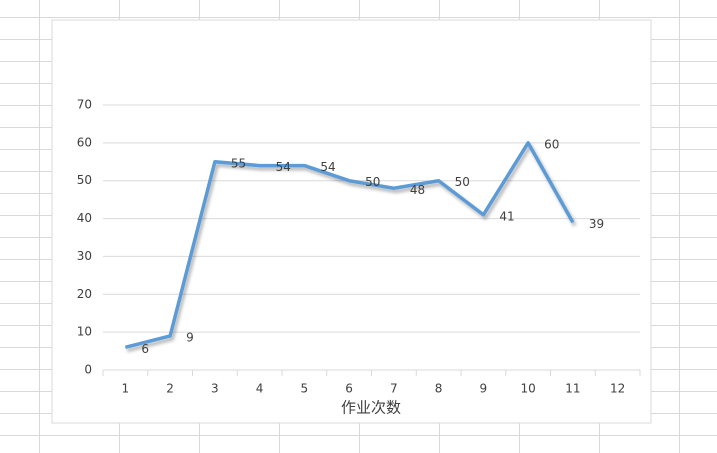 This screenshot has width=717, height=453. What do you see at coordinates (527, 389) in the screenshot?
I see `x-tick-label: 10` at bounding box center [527, 389].